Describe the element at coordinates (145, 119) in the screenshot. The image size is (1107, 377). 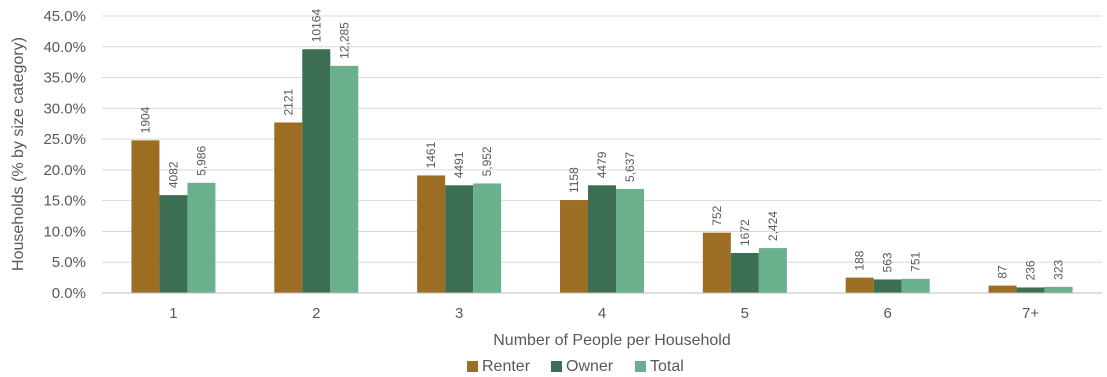
I see `data-label: 1904` at that location.